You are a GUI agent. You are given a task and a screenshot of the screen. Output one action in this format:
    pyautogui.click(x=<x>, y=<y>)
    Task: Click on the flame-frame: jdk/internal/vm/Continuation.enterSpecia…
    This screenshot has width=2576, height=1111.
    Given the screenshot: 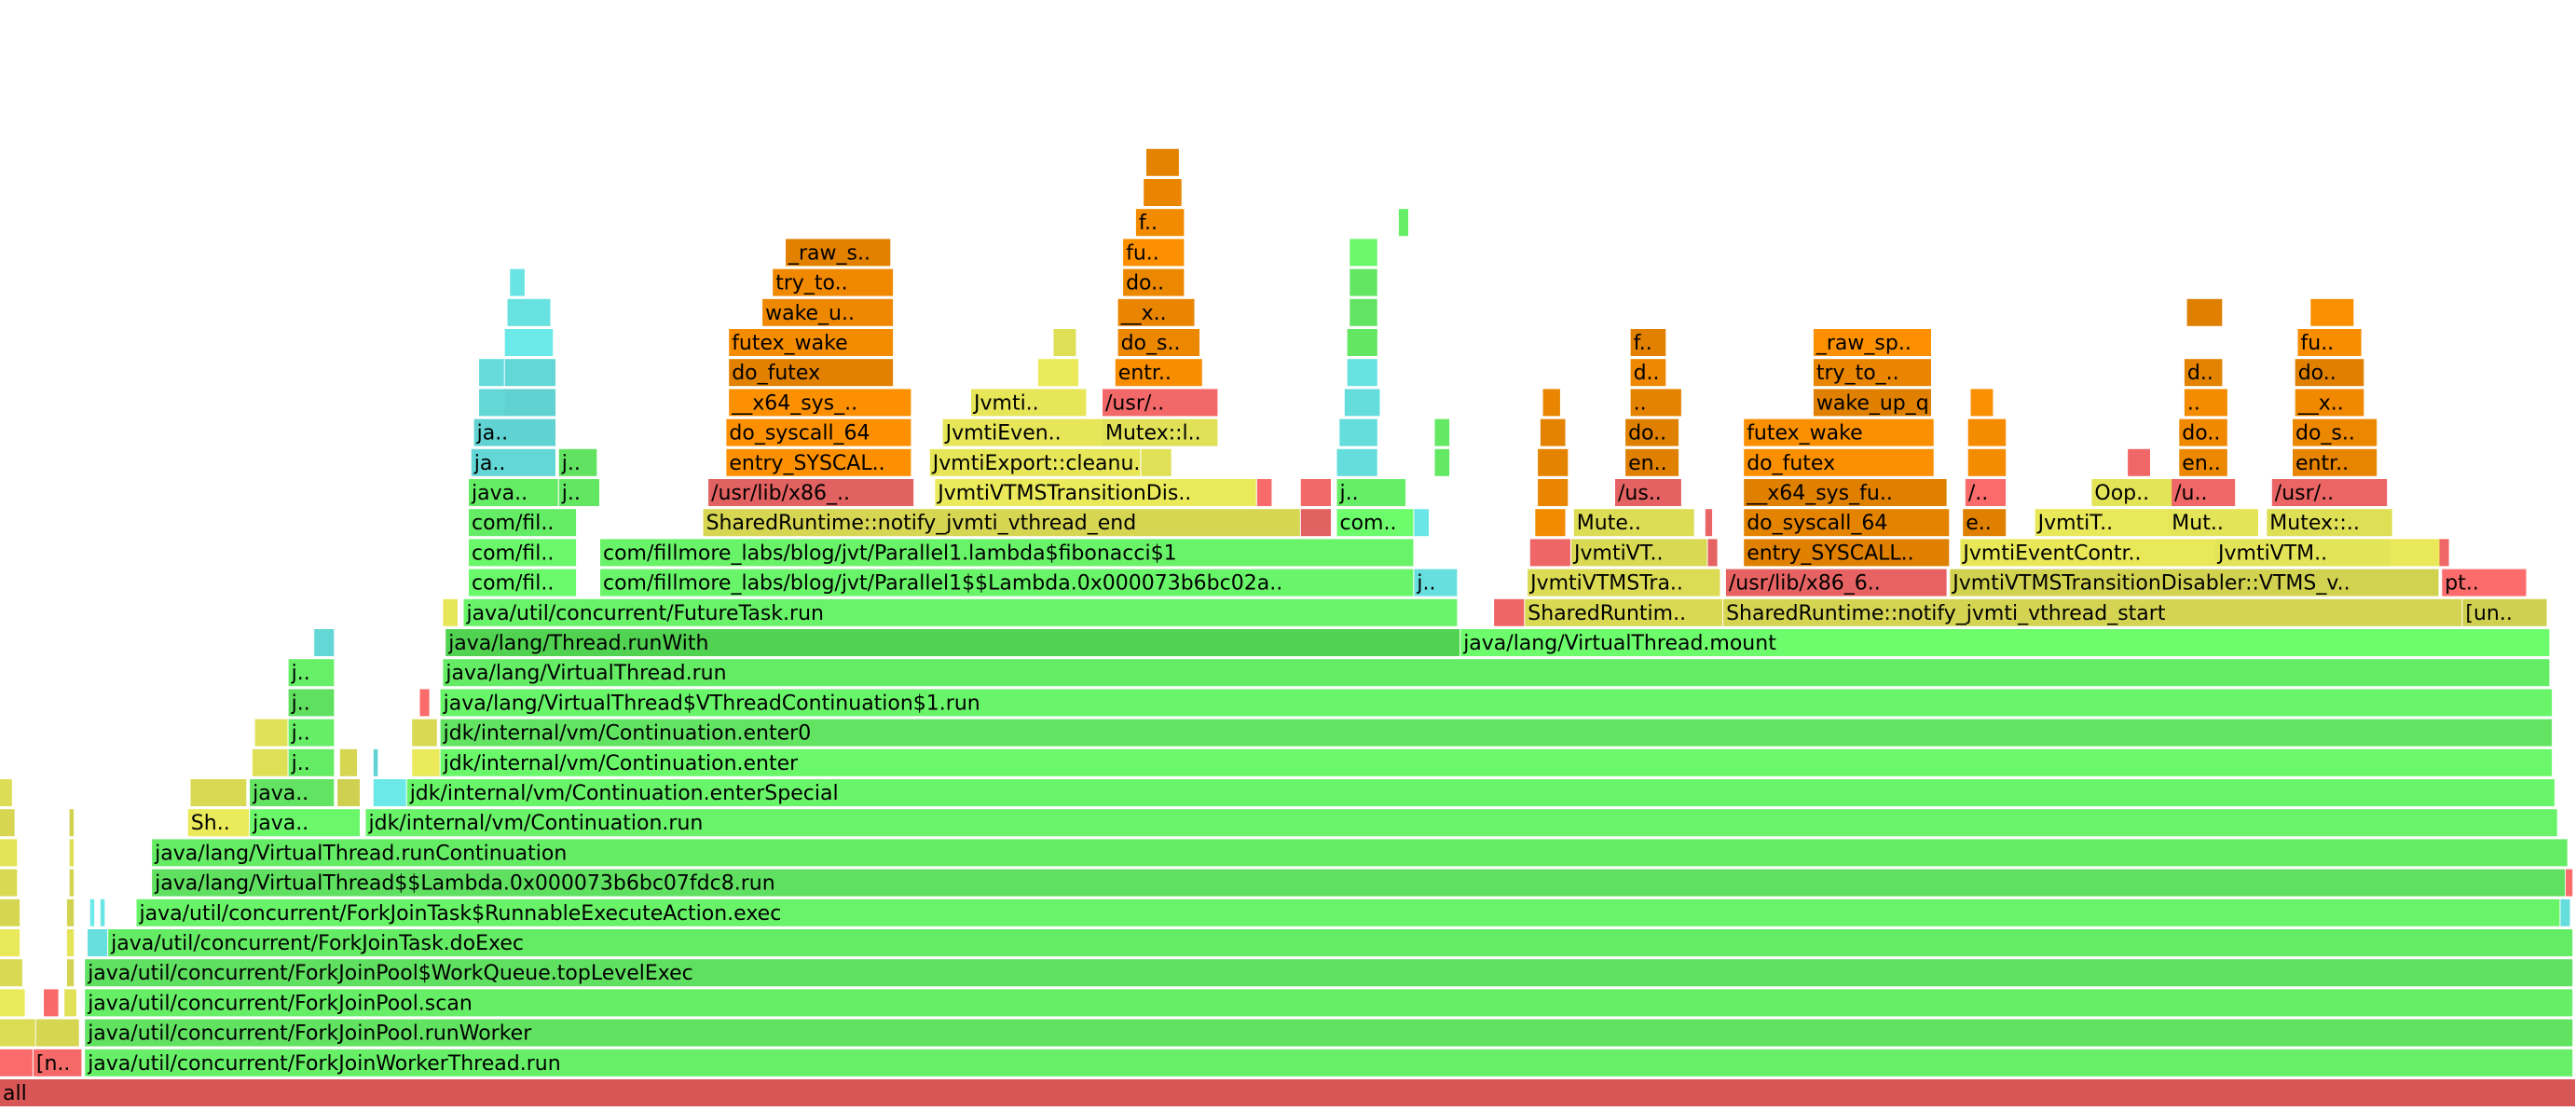 What is the action you would take?
    pyautogui.click(x=1480, y=792)
    